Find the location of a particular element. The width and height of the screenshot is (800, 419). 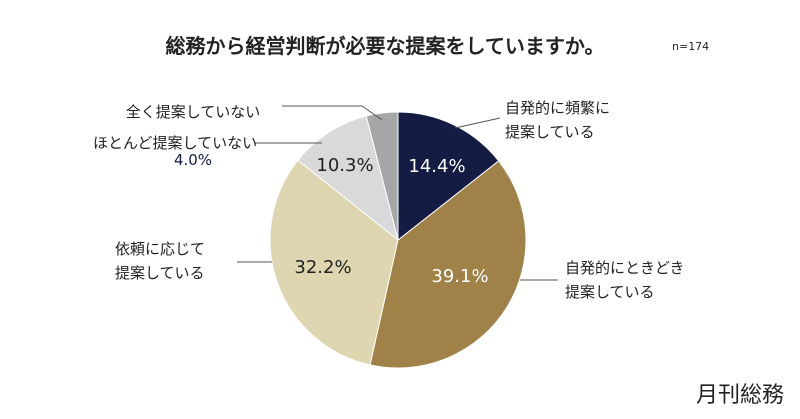

category-label: 自発的にときどき 提案している is located at coordinates (625, 280).